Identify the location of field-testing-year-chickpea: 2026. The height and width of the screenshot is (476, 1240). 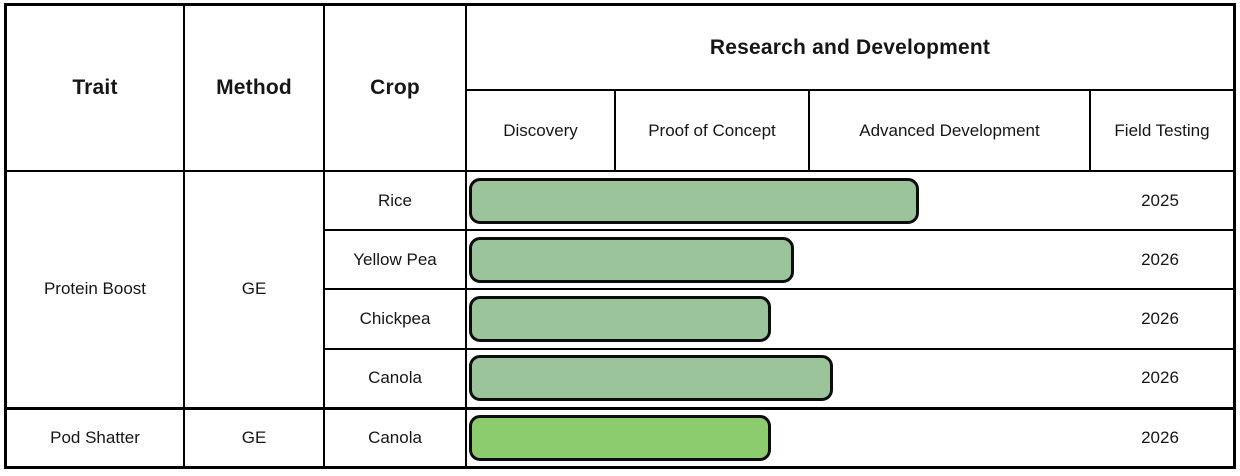
(1160, 318).